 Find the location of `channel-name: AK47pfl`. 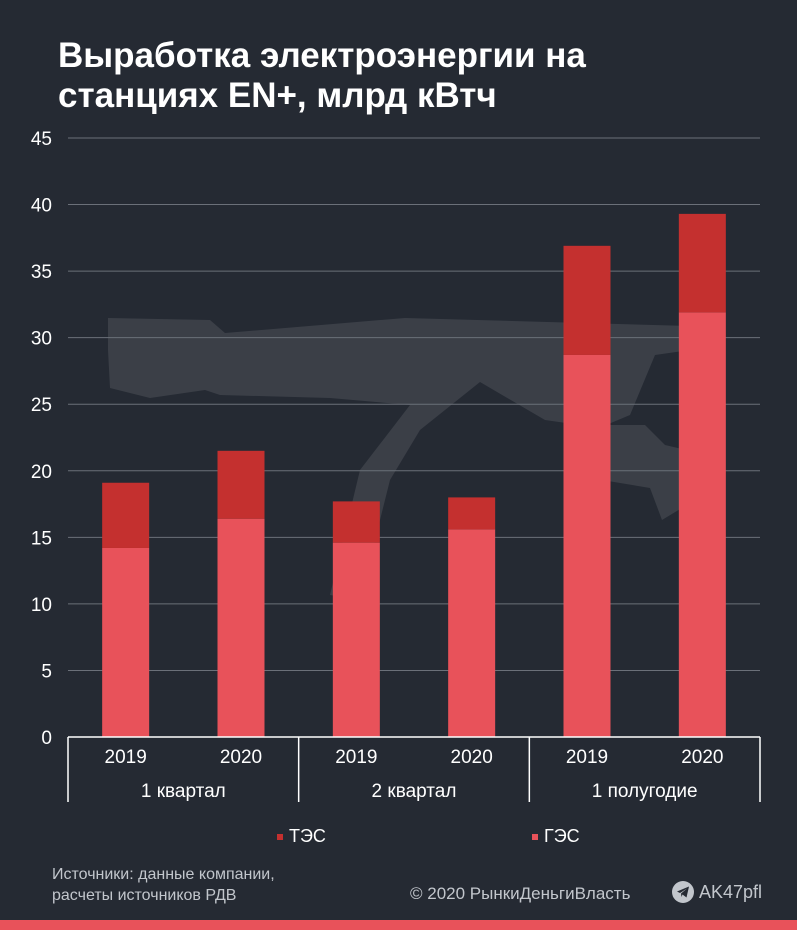

channel-name: AK47pfl is located at coordinates (731, 891).